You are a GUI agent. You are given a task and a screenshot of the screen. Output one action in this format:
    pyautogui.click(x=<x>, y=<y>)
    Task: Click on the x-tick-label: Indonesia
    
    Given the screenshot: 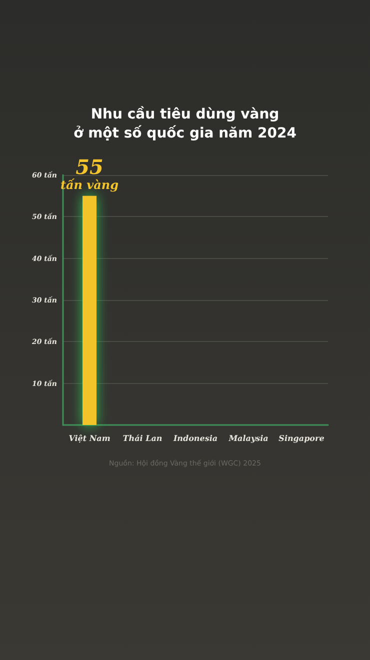 What is the action you would take?
    pyautogui.click(x=195, y=438)
    